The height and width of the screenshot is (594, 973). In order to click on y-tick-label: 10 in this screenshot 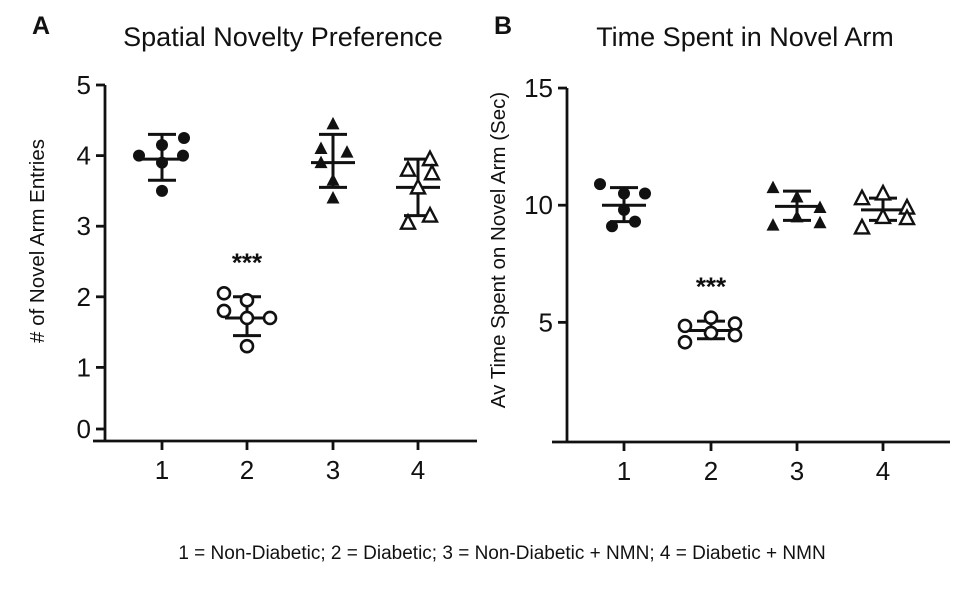, I will do `click(538, 205)`.